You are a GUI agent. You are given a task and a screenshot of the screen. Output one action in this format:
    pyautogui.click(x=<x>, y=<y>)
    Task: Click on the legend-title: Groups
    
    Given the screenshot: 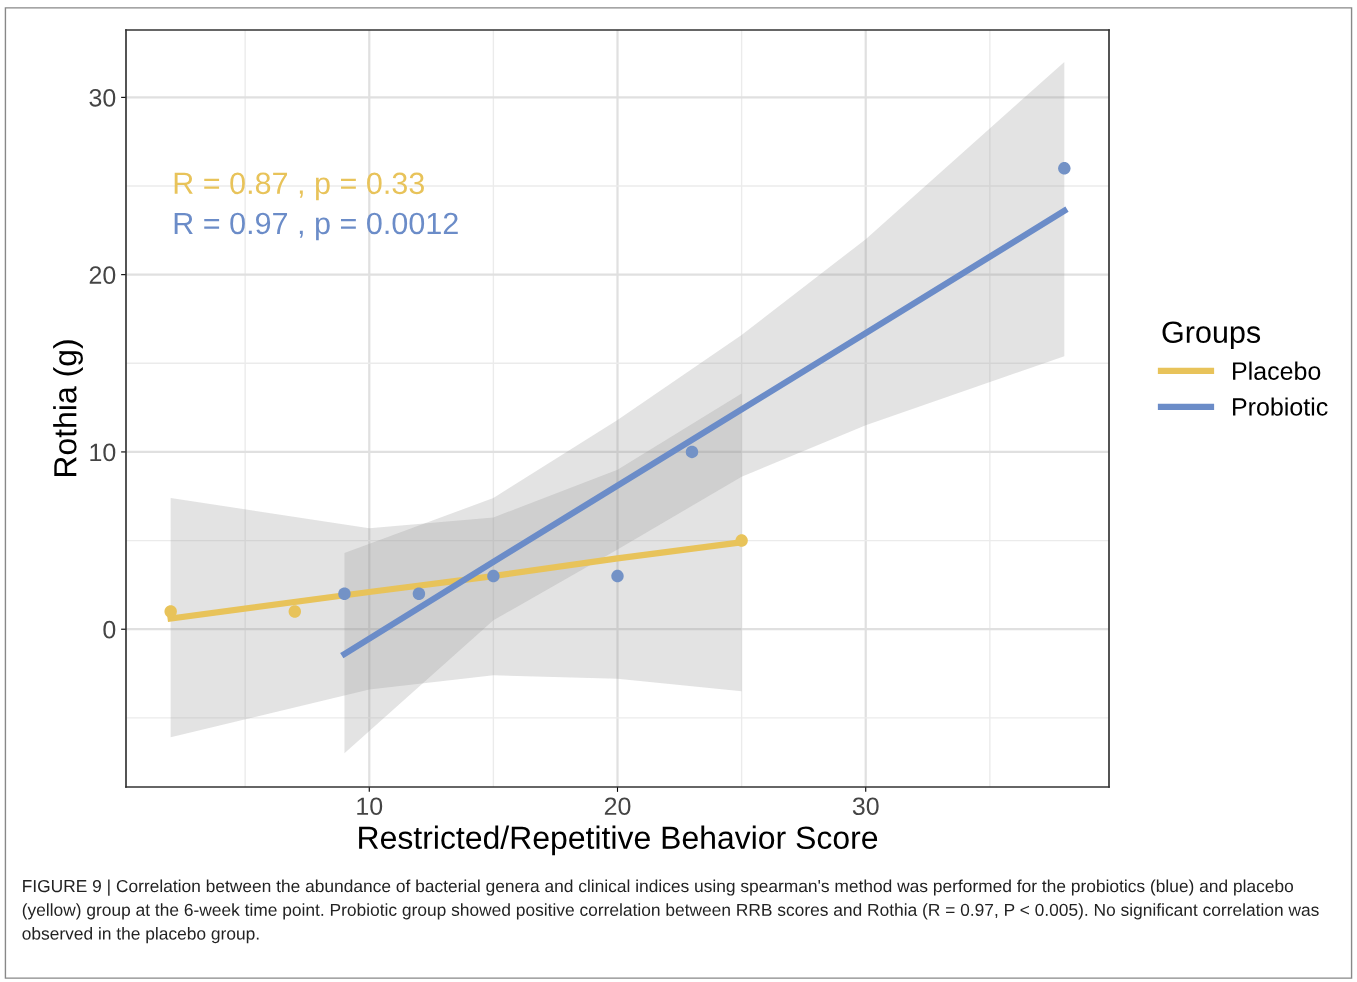 What is the action you would take?
    pyautogui.click(x=1211, y=335)
    